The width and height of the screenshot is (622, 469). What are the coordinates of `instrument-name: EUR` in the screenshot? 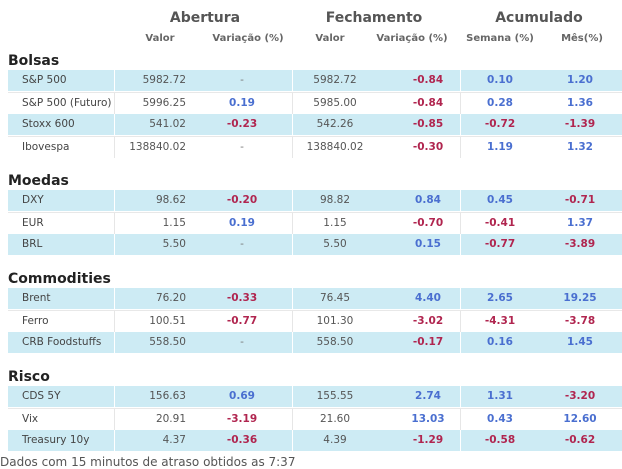 It's located at (33, 223).